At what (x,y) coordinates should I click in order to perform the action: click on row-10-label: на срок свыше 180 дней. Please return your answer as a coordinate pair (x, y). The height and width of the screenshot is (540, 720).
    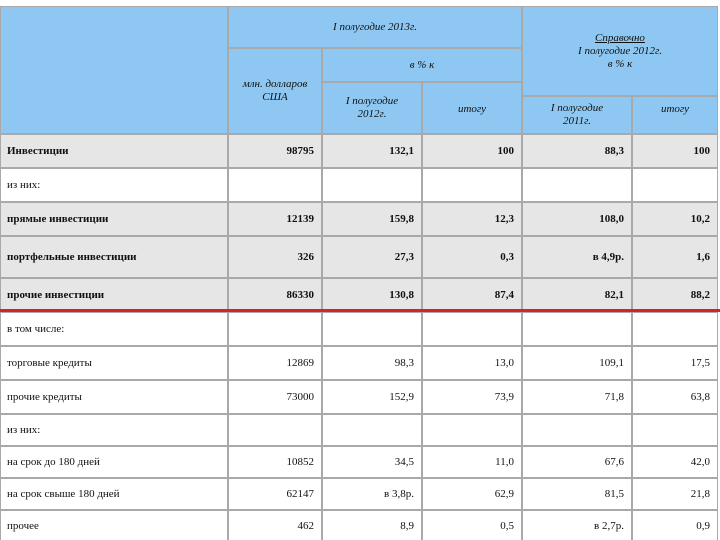
    Looking at the image, I should click on (114, 494).